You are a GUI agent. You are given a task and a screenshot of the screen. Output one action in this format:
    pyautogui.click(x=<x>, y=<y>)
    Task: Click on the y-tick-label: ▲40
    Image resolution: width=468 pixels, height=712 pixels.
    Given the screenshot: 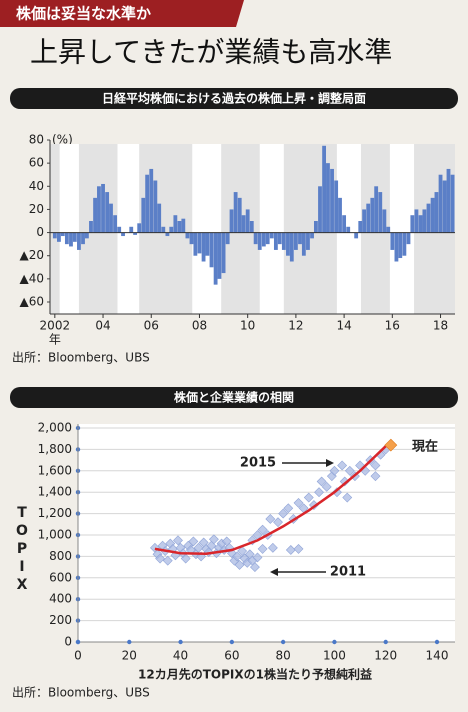 What is the action you would take?
    pyautogui.click(x=32, y=278)
    